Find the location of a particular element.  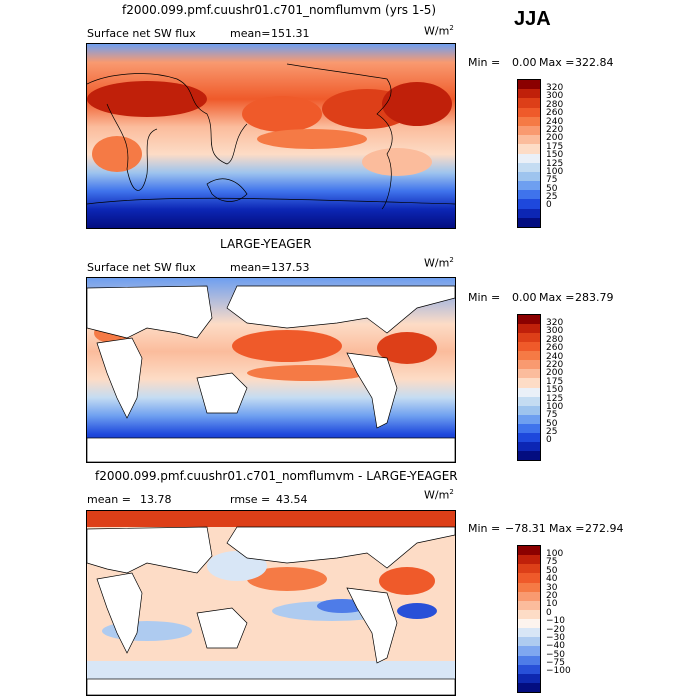

colorbar-tick-label: −40 is located at coordinates (555, 646).